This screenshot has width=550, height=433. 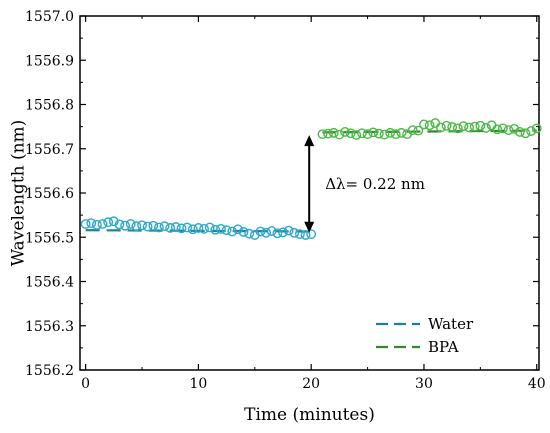 What do you see at coordinates (199, 384) in the screenshot?
I see `x-tick-label: 10` at bounding box center [199, 384].